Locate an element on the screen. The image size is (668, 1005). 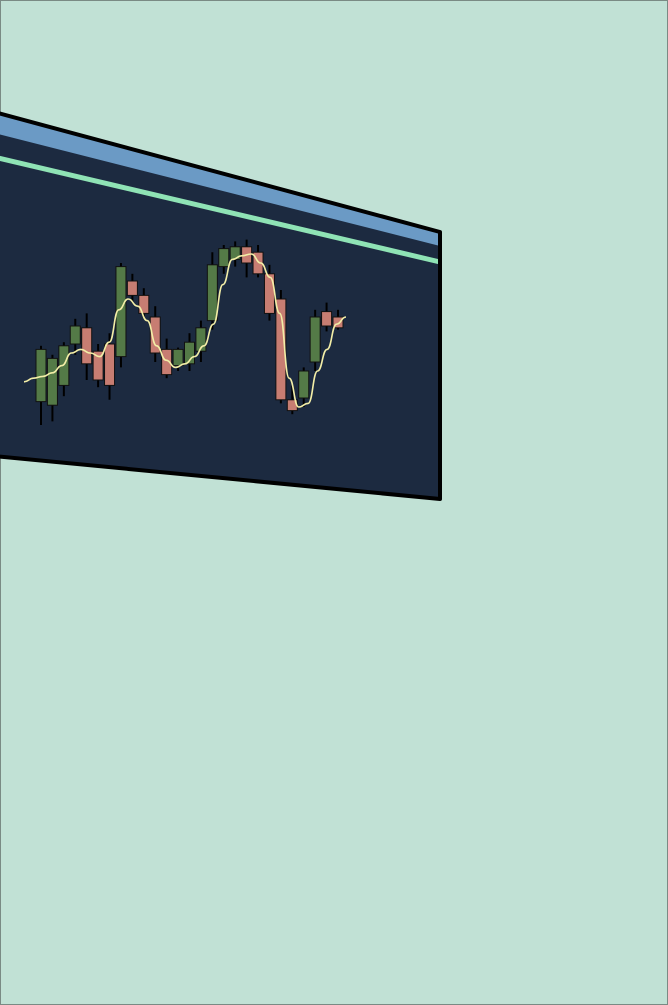
plot-area is located at coordinates (185, 332).